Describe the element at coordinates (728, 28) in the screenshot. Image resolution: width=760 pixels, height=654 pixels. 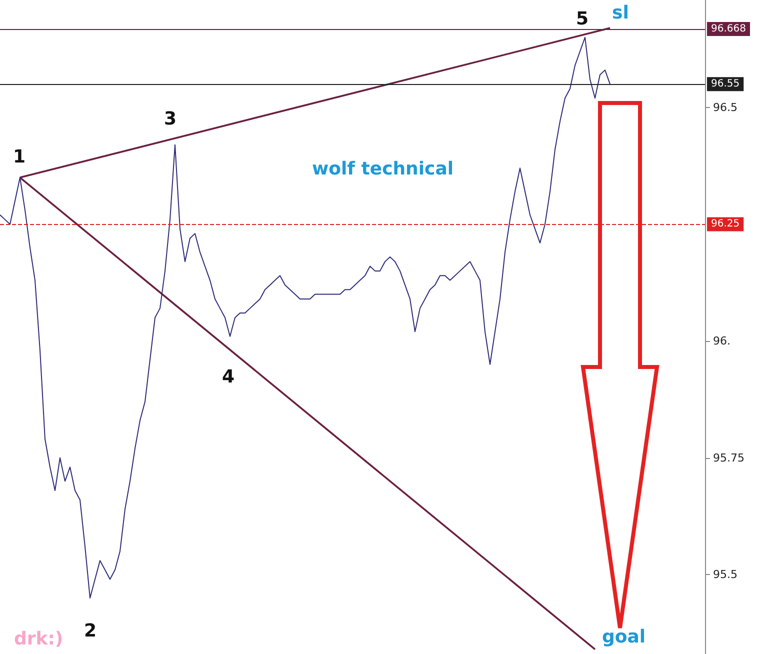
I see `ref-line-label: 96.668` at that location.